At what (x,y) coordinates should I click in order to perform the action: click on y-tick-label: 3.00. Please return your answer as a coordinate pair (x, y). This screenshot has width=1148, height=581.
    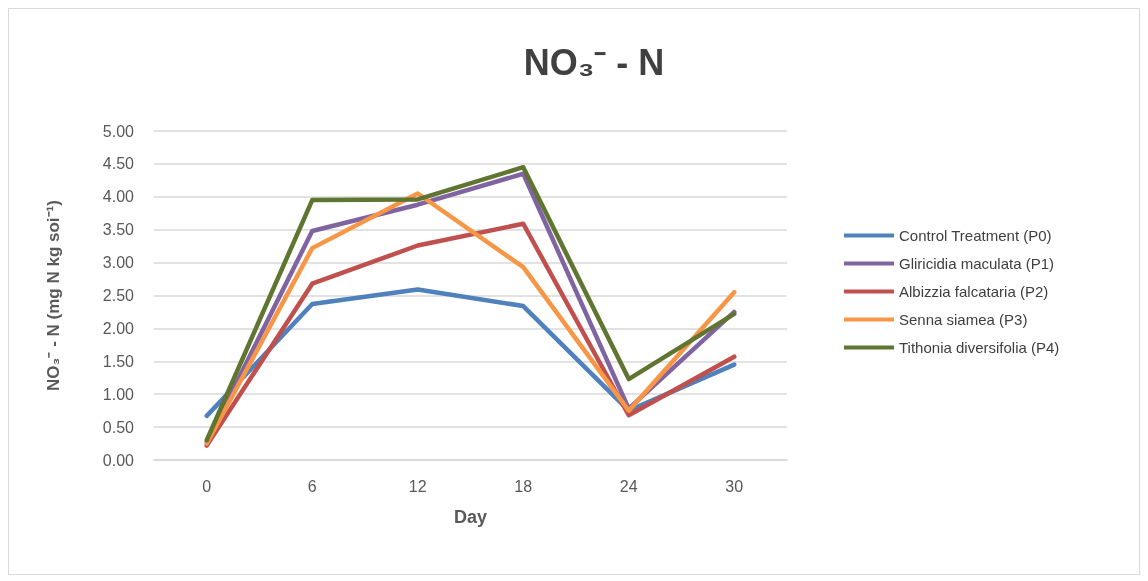
    Looking at the image, I should click on (118, 263).